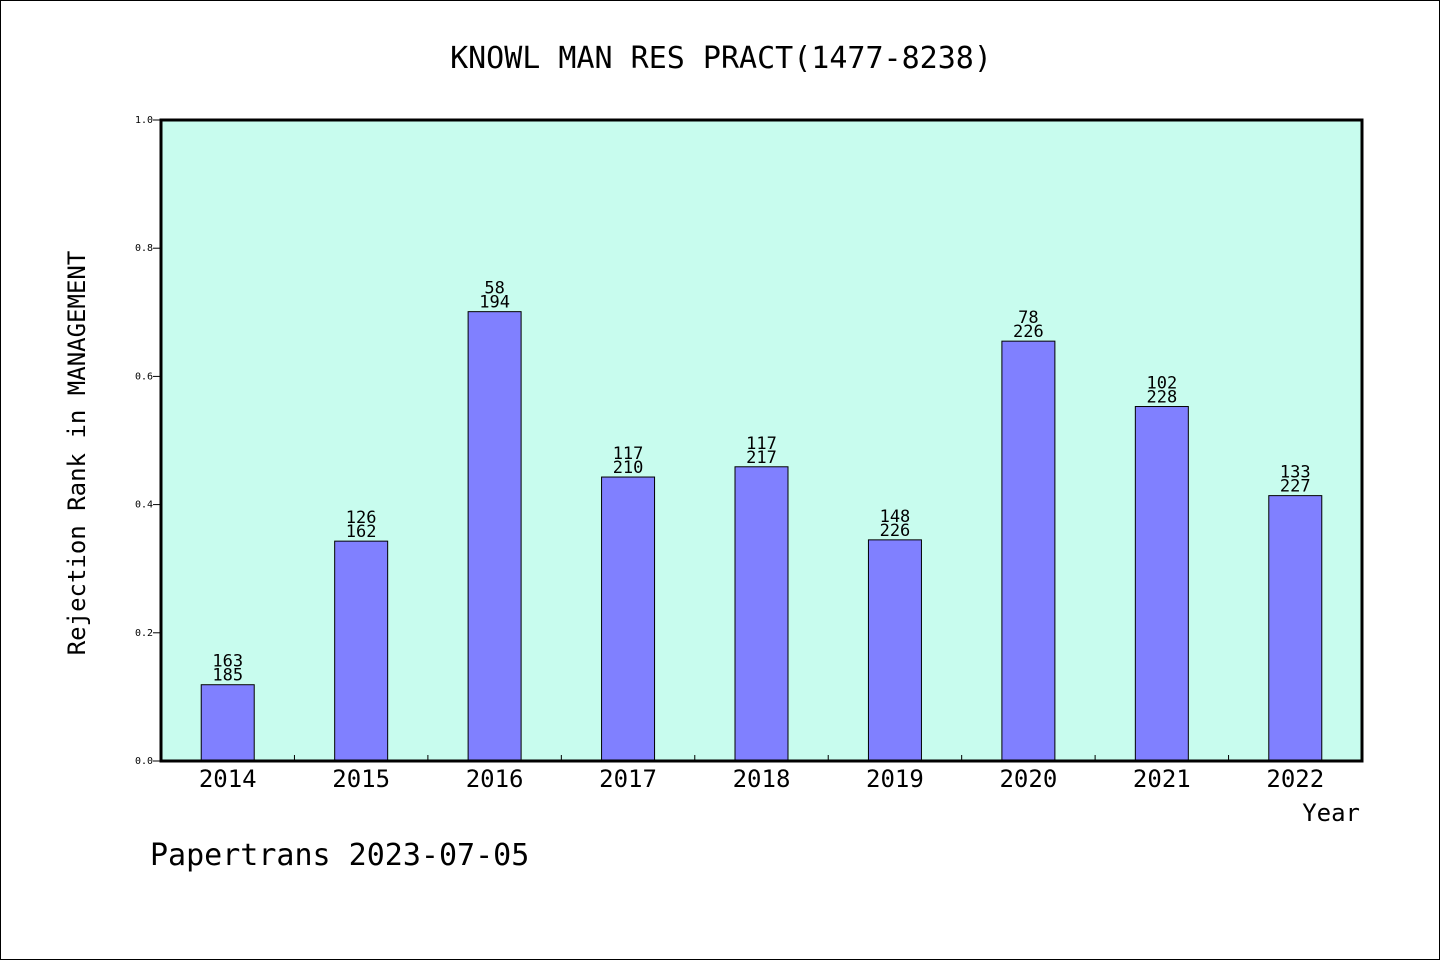 The image size is (1440, 963). Describe the element at coordinates (144, 120) in the screenshot. I see `y-tick-label: 1.0` at that location.